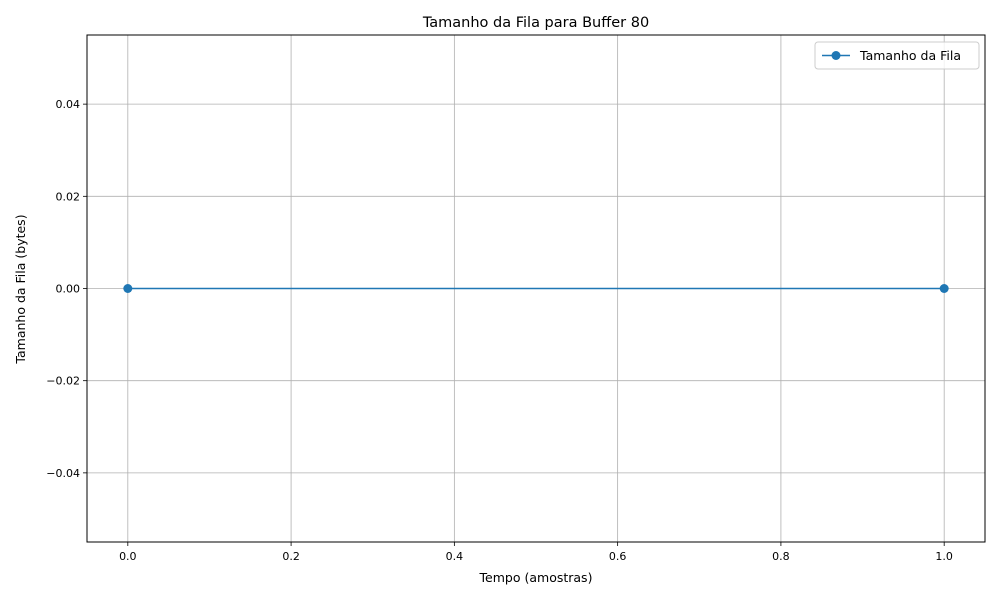 The height and width of the screenshot is (600, 1000). Describe the element at coordinates (291, 556) in the screenshot. I see `x-tick-label: 0.2` at that location.